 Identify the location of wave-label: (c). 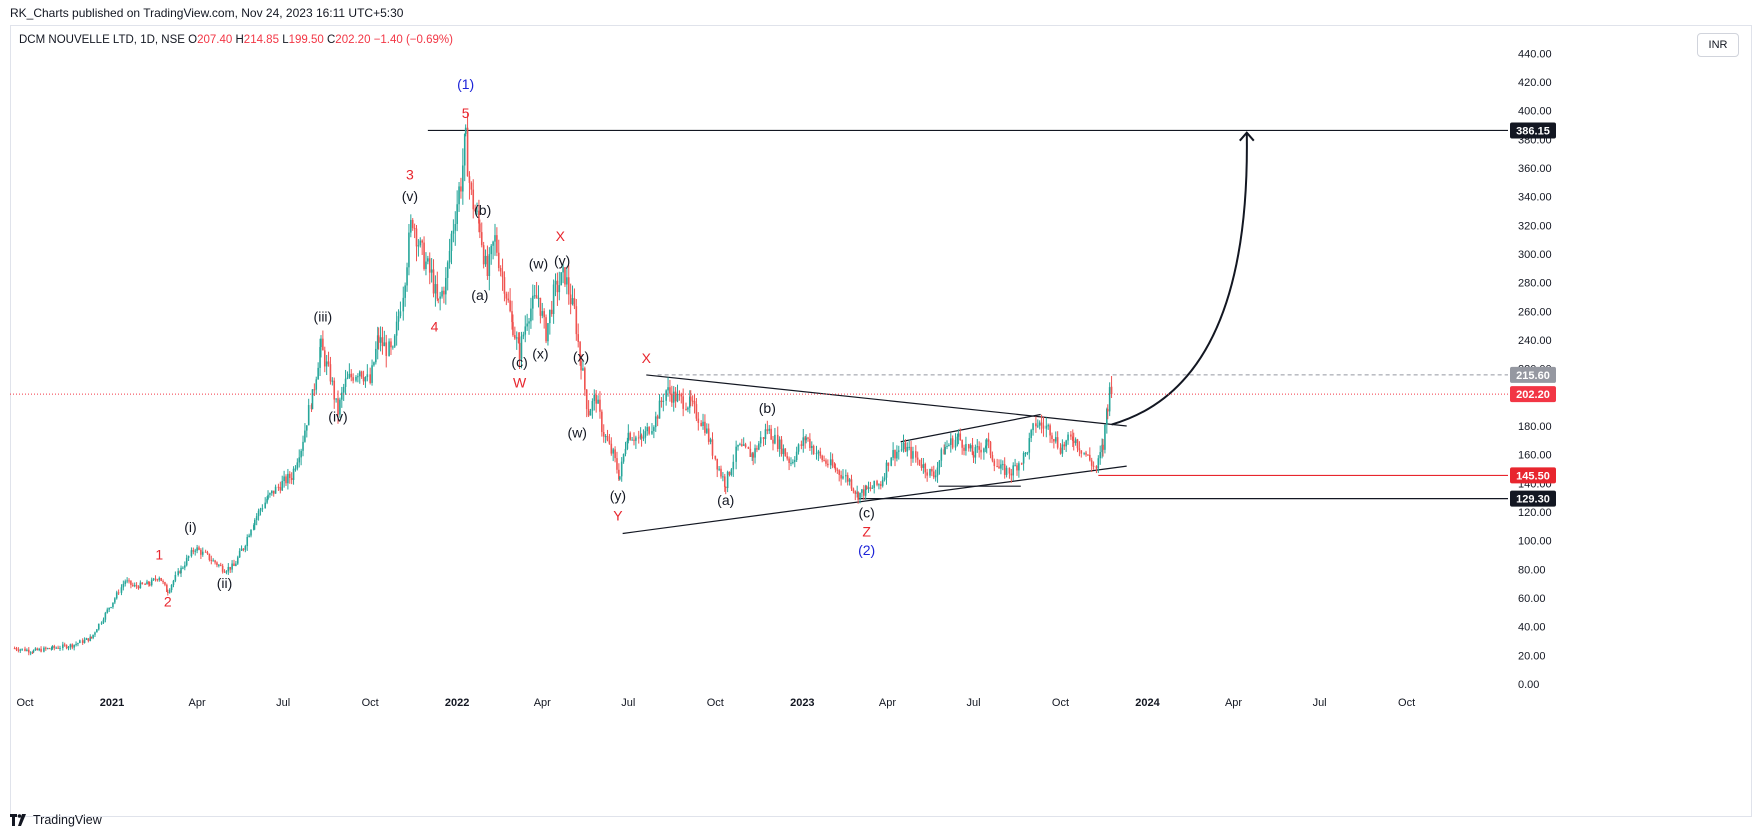
(866, 513).